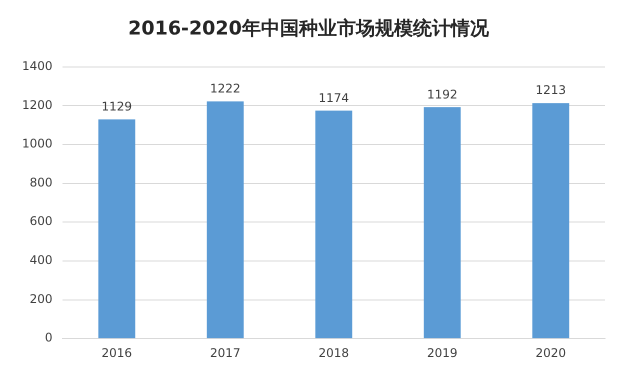  I want to click on y-tick-label: 1200, so click(37, 105).